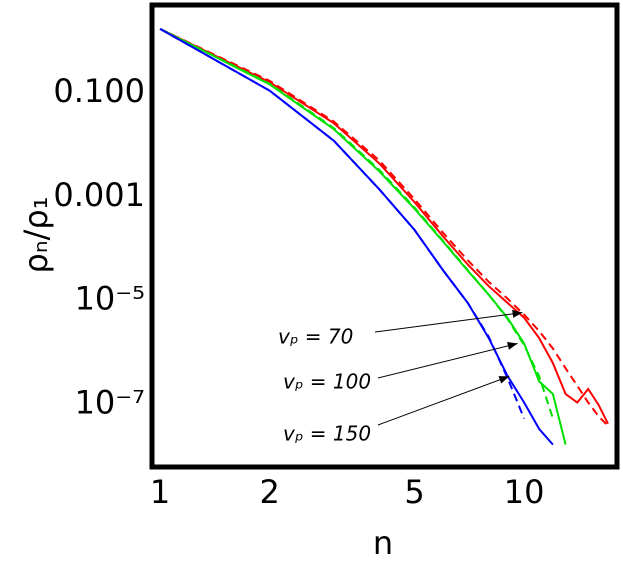 Image resolution: width=623 pixels, height=564 pixels. Describe the element at coordinates (315, 337) in the screenshot. I see `annotation-text: vₚ = 70` at that location.